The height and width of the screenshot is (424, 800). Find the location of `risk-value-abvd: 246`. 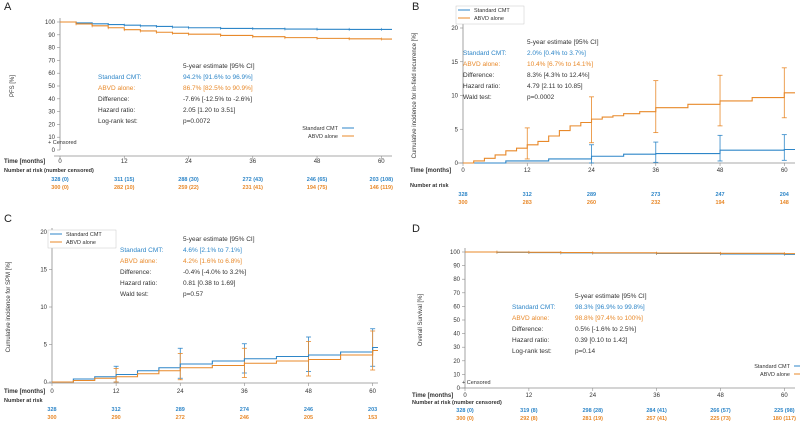

risk-value-abvd: 246 is located at coordinates (244, 418).